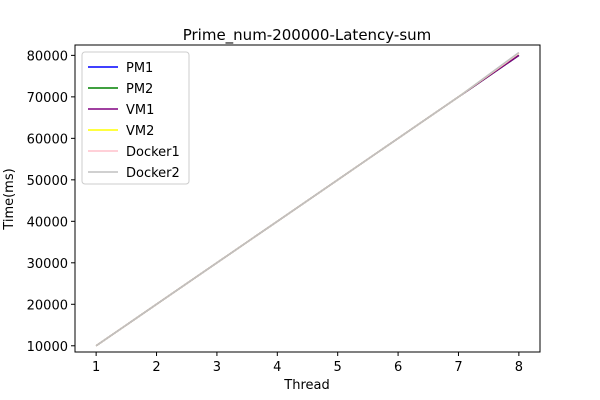 Image resolution: width=600 pixels, height=400 pixels. I want to click on legend-label-vm1: VM1, so click(140, 110).